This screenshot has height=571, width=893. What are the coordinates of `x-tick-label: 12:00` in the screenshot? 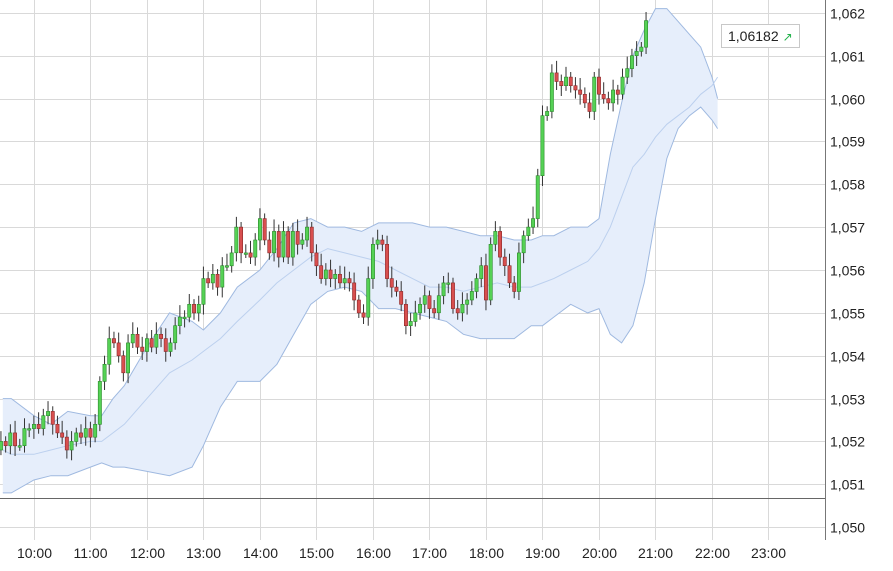 It's located at (147, 553).